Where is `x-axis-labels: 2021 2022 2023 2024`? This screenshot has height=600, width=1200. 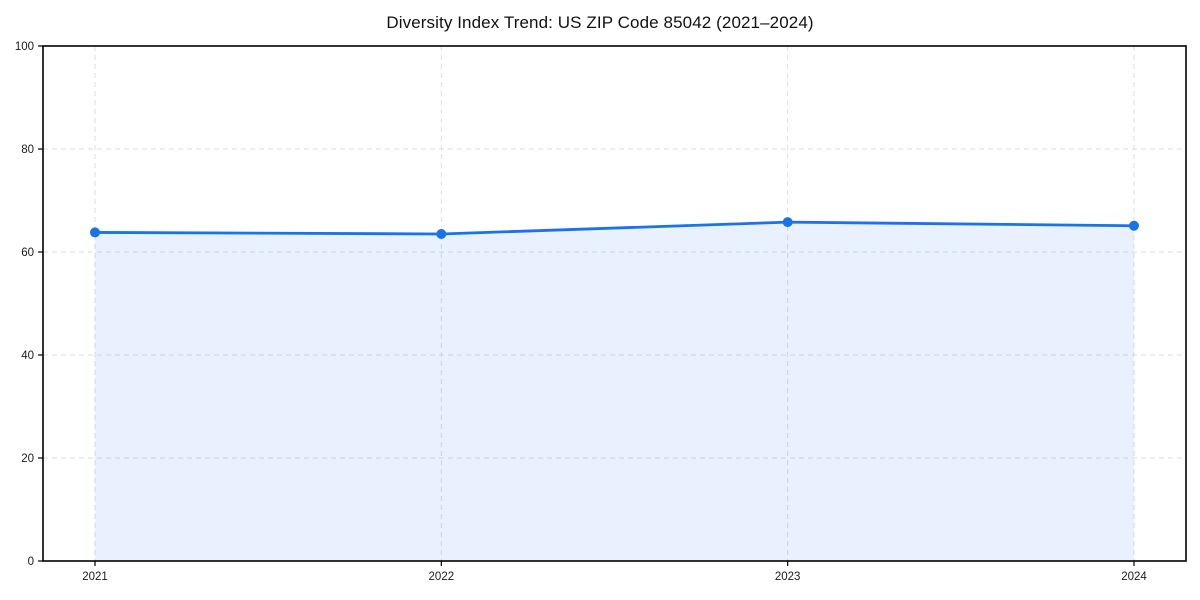
x-axis-labels: 2021 2022 2023 2024 is located at coordinates (614, 572).